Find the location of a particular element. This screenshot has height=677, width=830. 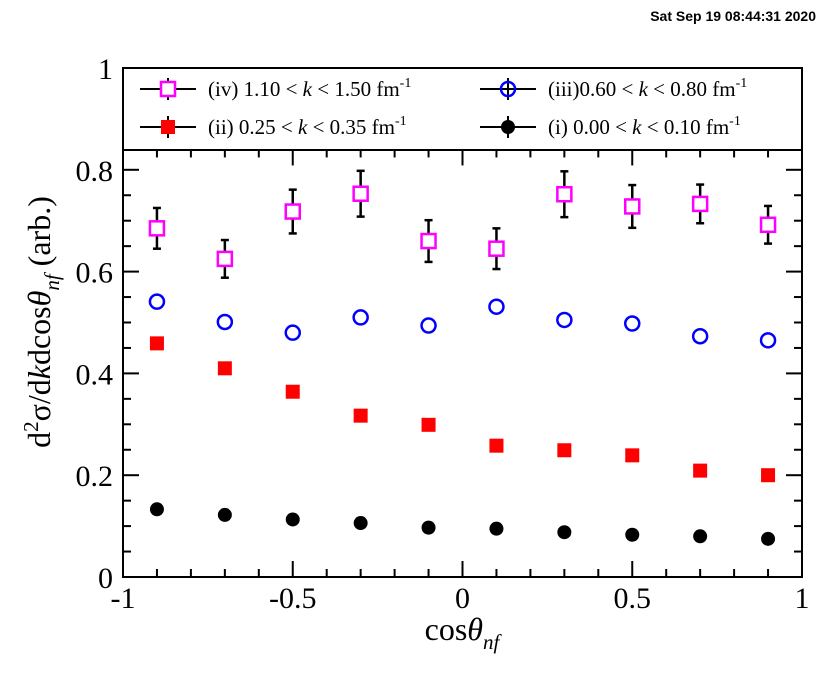

legend-entry-i: (i) 0.00 < k < 0.10 fm-1 is located at coordinates (610, 126).